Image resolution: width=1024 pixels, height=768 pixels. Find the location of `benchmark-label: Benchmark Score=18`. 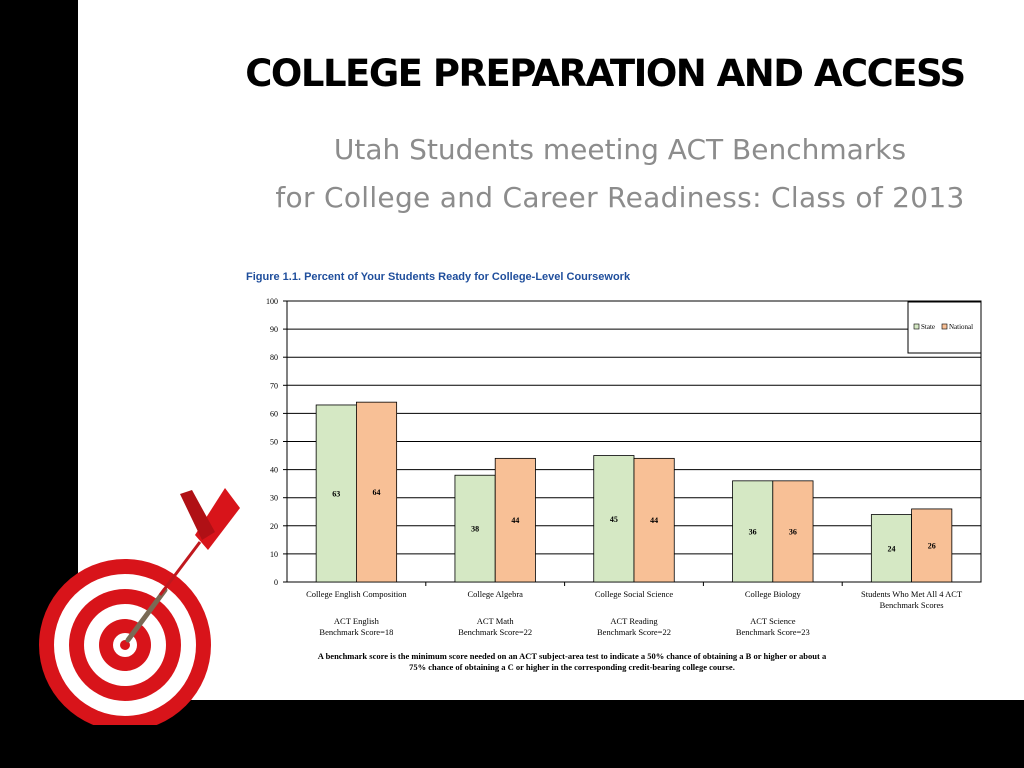

benchmark-label: Benchmark Score=18 is located at coordinates (356, 632).